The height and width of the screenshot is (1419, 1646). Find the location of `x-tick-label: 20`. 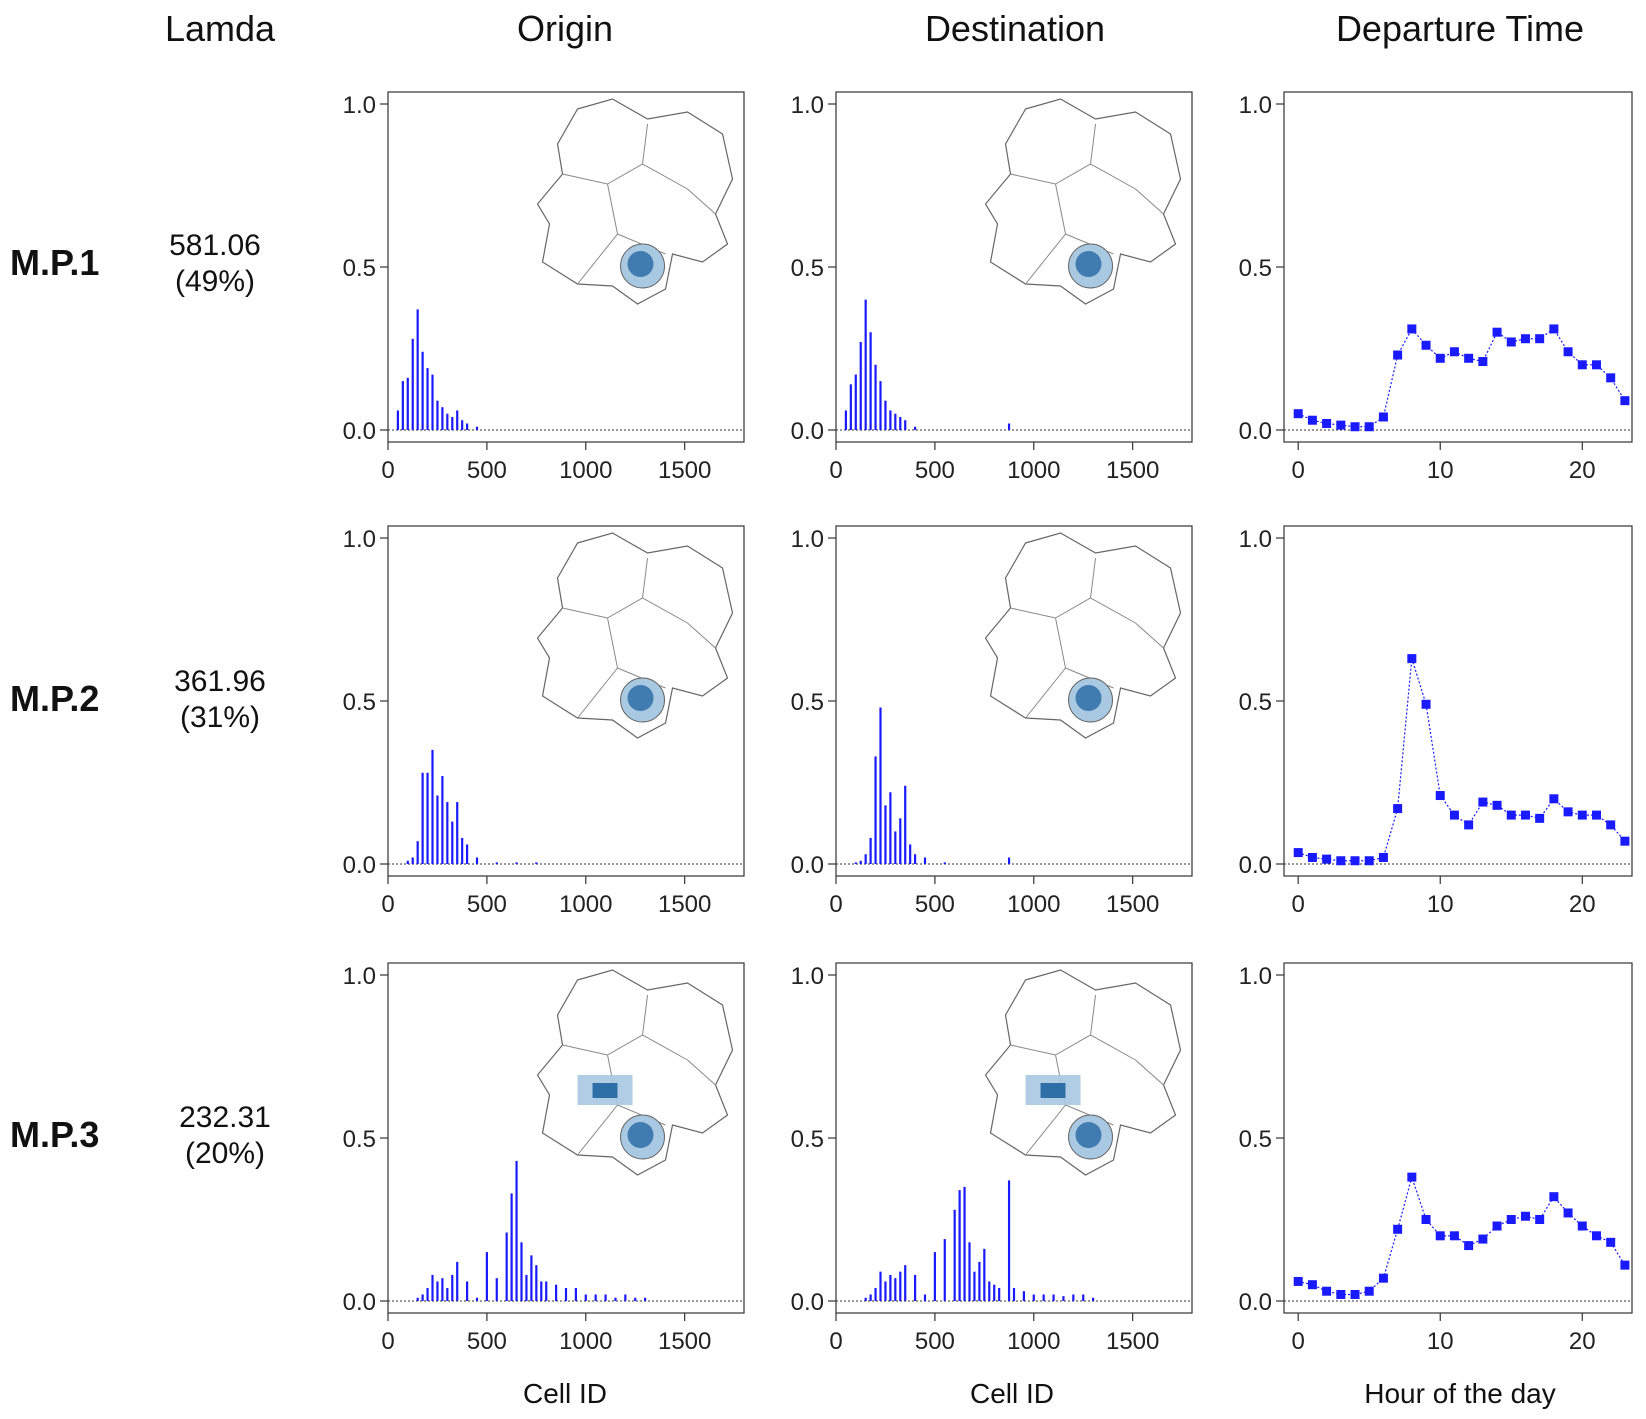

x-tick-label: 20 is located at coordinates (1582, 470).